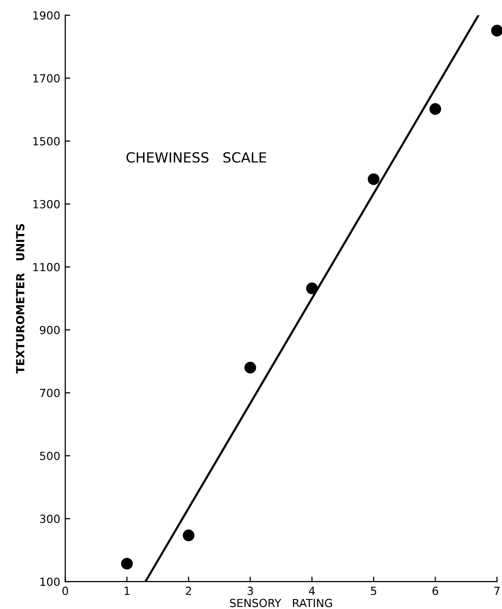 This screenshot has width=502, height=609. What do you see at coordinates (50, 456) in the screenshot?
I see `y-tick-label: 500` at bounding box center [50, 456].